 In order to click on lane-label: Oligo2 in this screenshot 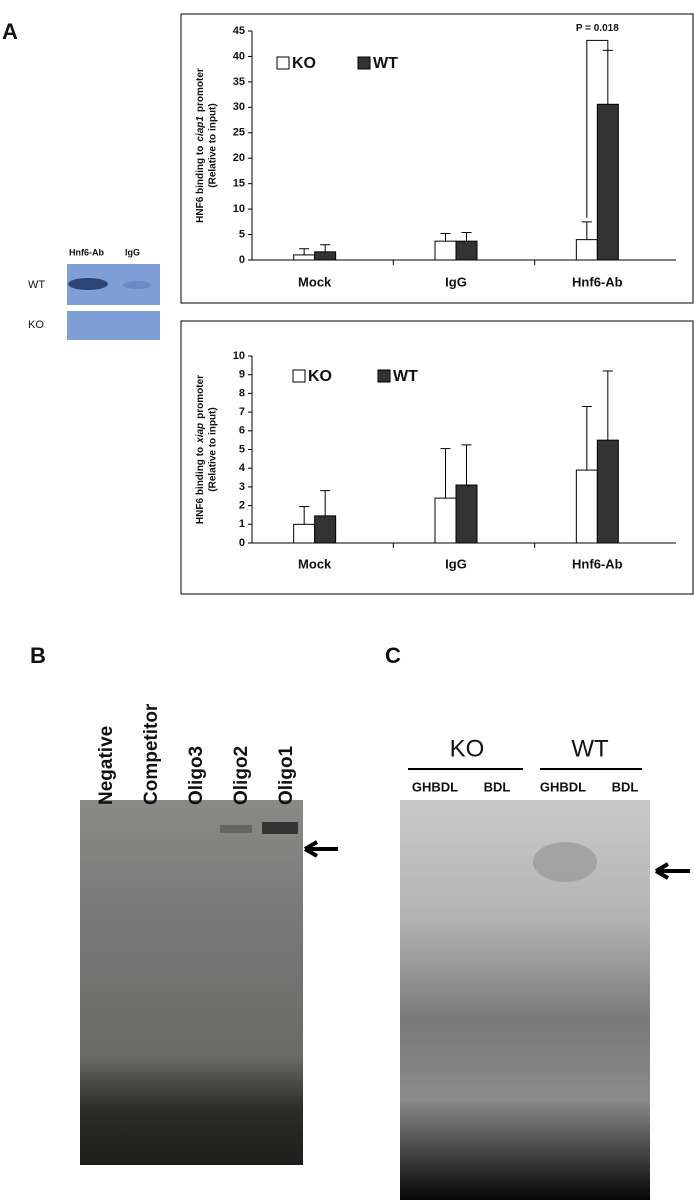, I will do `click(241, 775)`.